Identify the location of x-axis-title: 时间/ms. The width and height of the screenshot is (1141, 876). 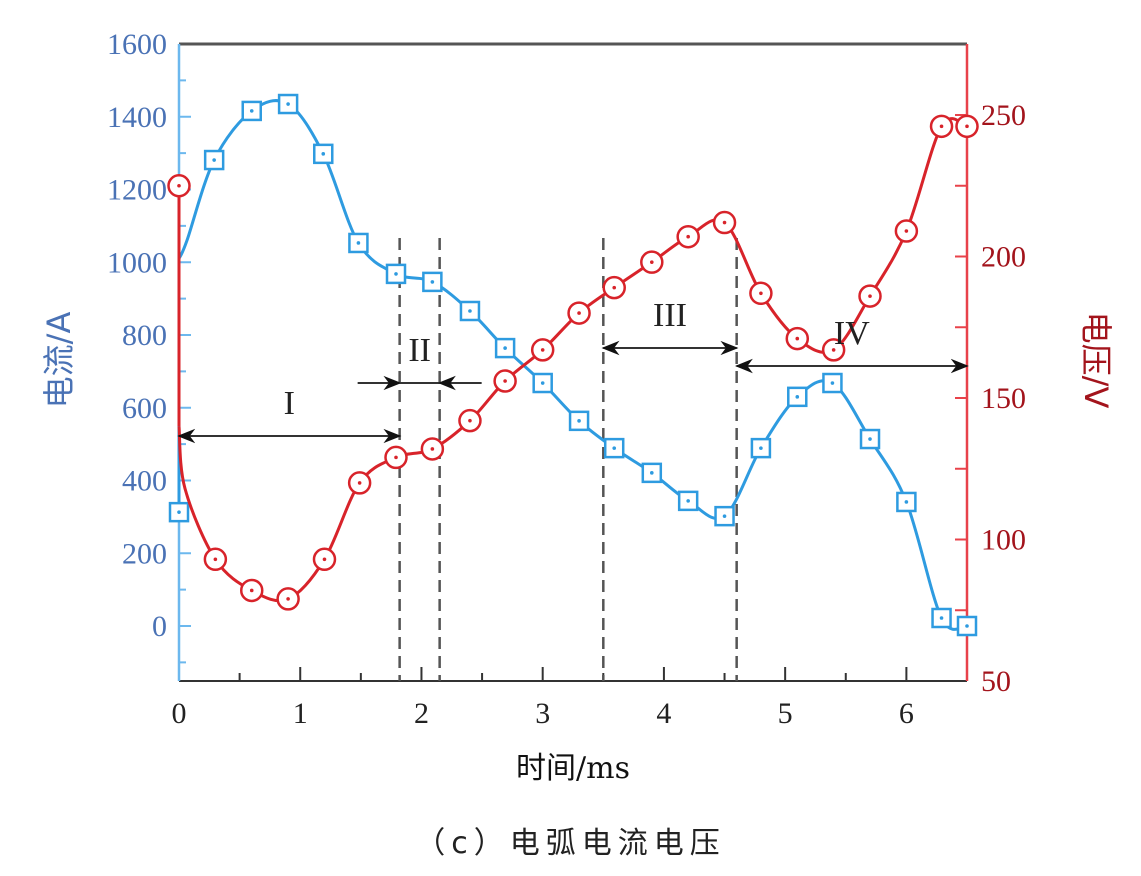
(573, 768).